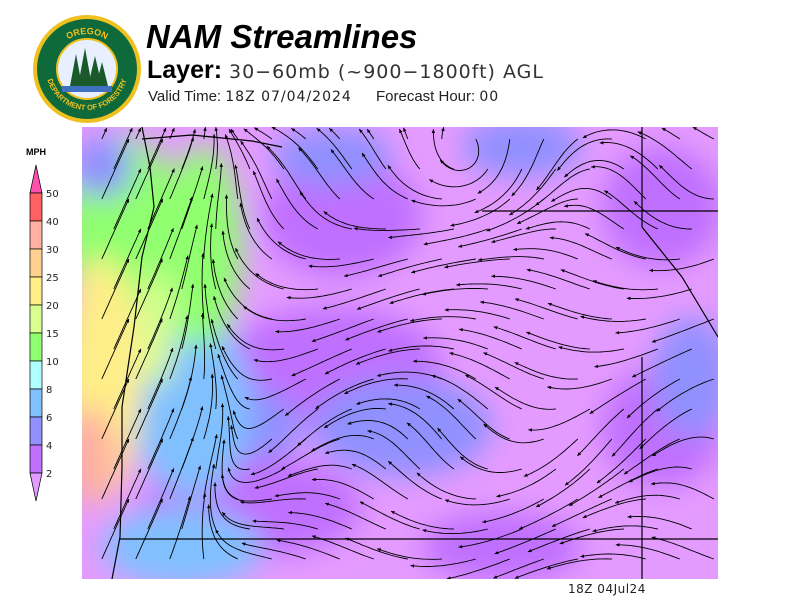 The image size is (800, 600). I want to click on legend-tick-label: 4, so click(49, 446).